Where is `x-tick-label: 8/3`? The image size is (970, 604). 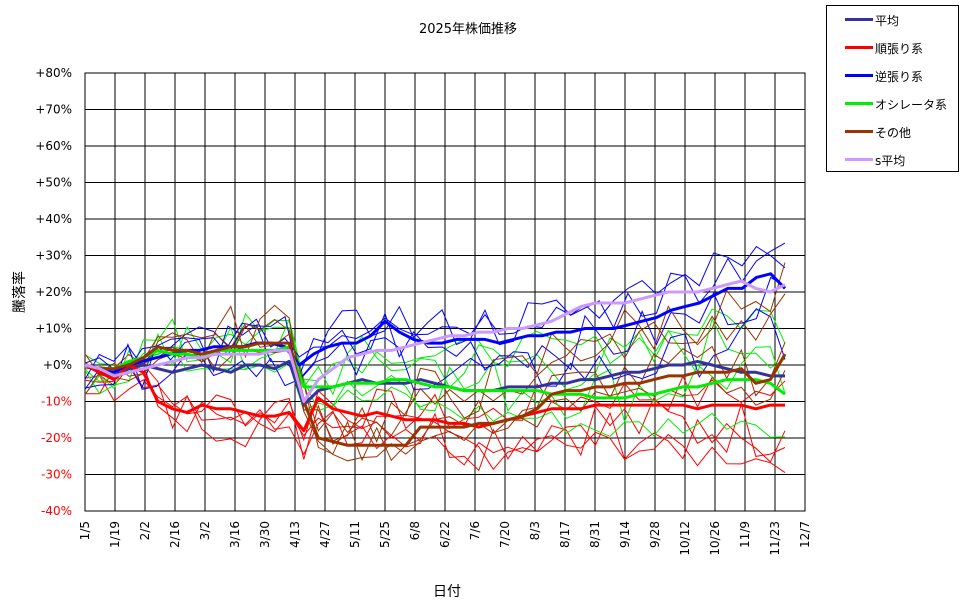
x-tick-label: 8/3 is located at coordinates (535, 530).